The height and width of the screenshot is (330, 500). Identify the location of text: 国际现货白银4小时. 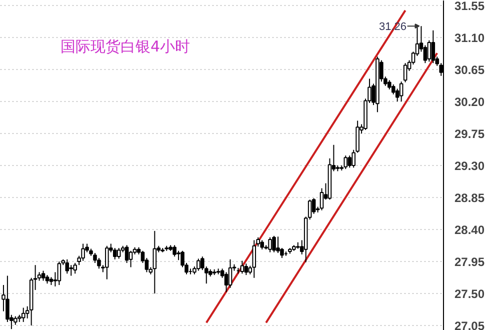
(125, 47).